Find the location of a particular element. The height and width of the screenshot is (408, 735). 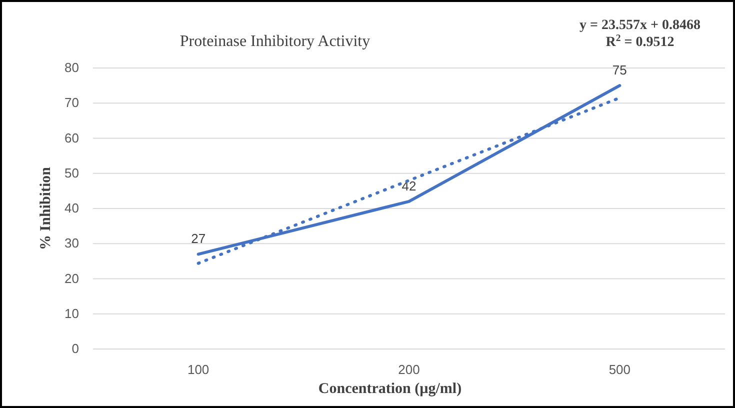

y-tick-label: 60 is located at coordinates (71, 138).